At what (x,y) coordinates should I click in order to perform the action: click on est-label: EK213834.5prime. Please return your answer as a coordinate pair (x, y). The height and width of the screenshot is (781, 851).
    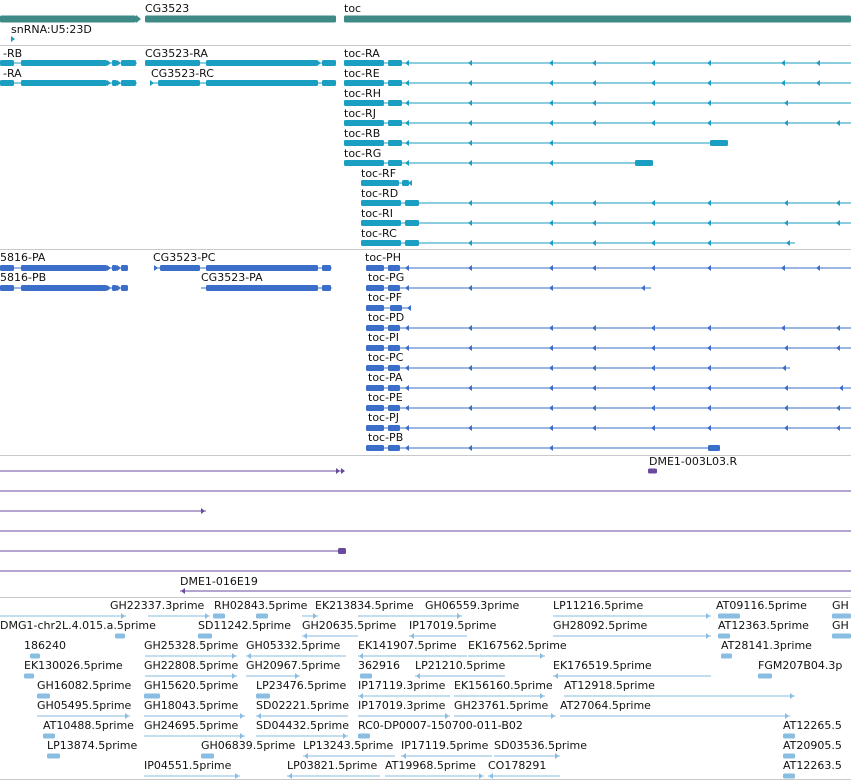
    Looking at the image, I should click on (364, 605).